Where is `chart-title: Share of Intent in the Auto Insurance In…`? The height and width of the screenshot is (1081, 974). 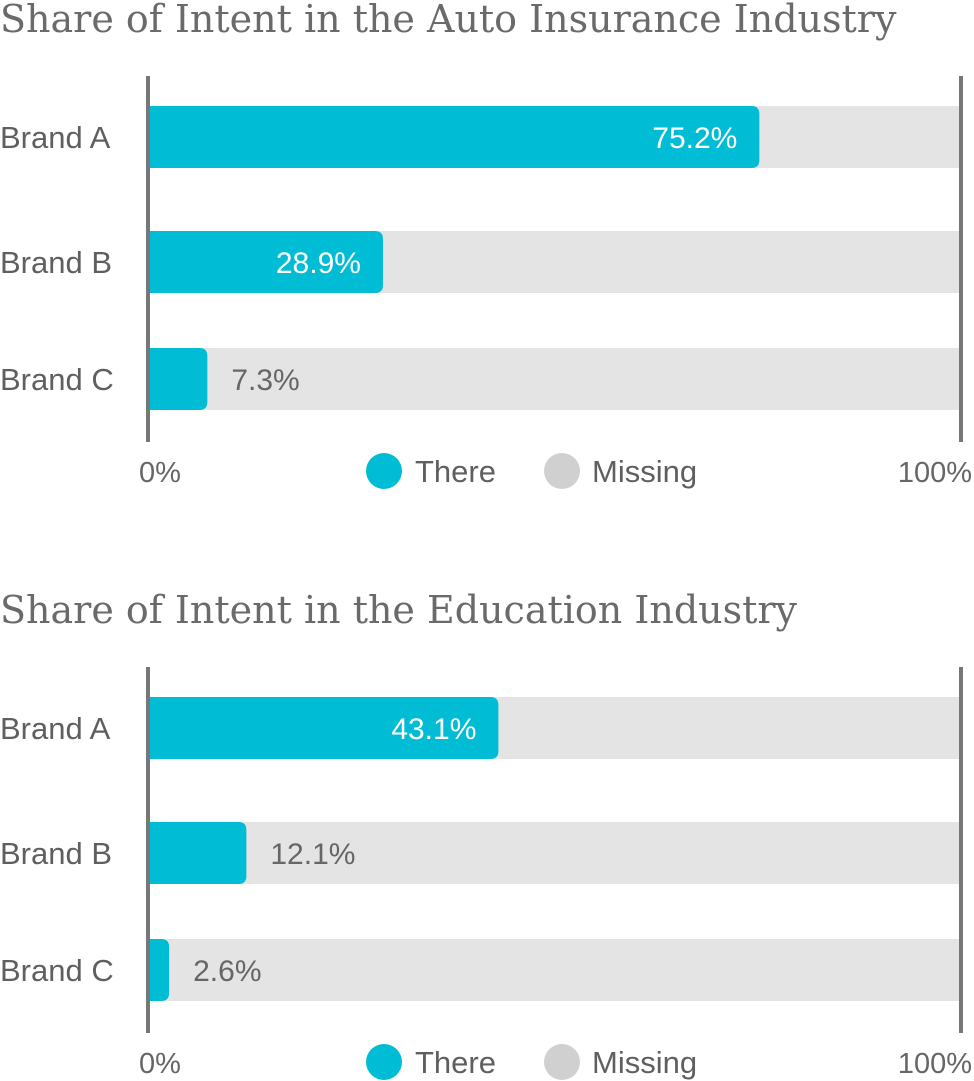 chart-title: Share of Intent in the Auto Insurance In… is located at coordinates (448, 20).